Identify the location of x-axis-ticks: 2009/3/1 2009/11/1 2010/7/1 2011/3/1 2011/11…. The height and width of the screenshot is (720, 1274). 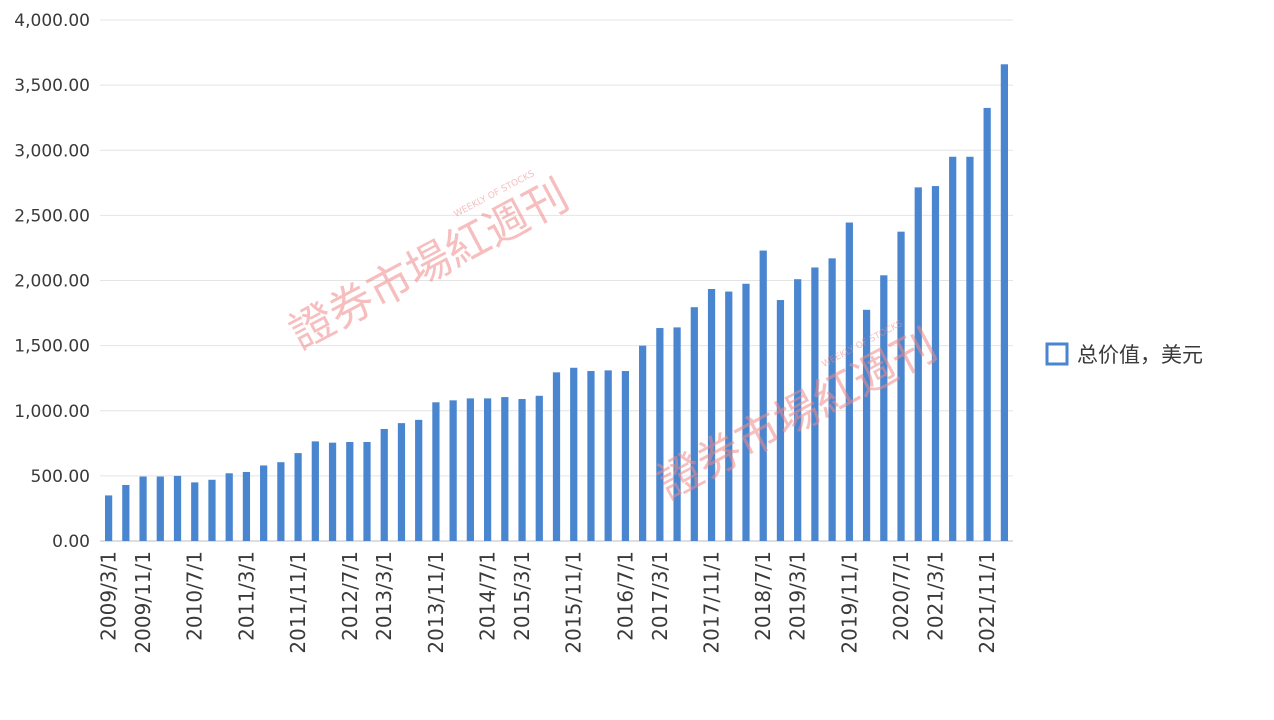
(548, 602).